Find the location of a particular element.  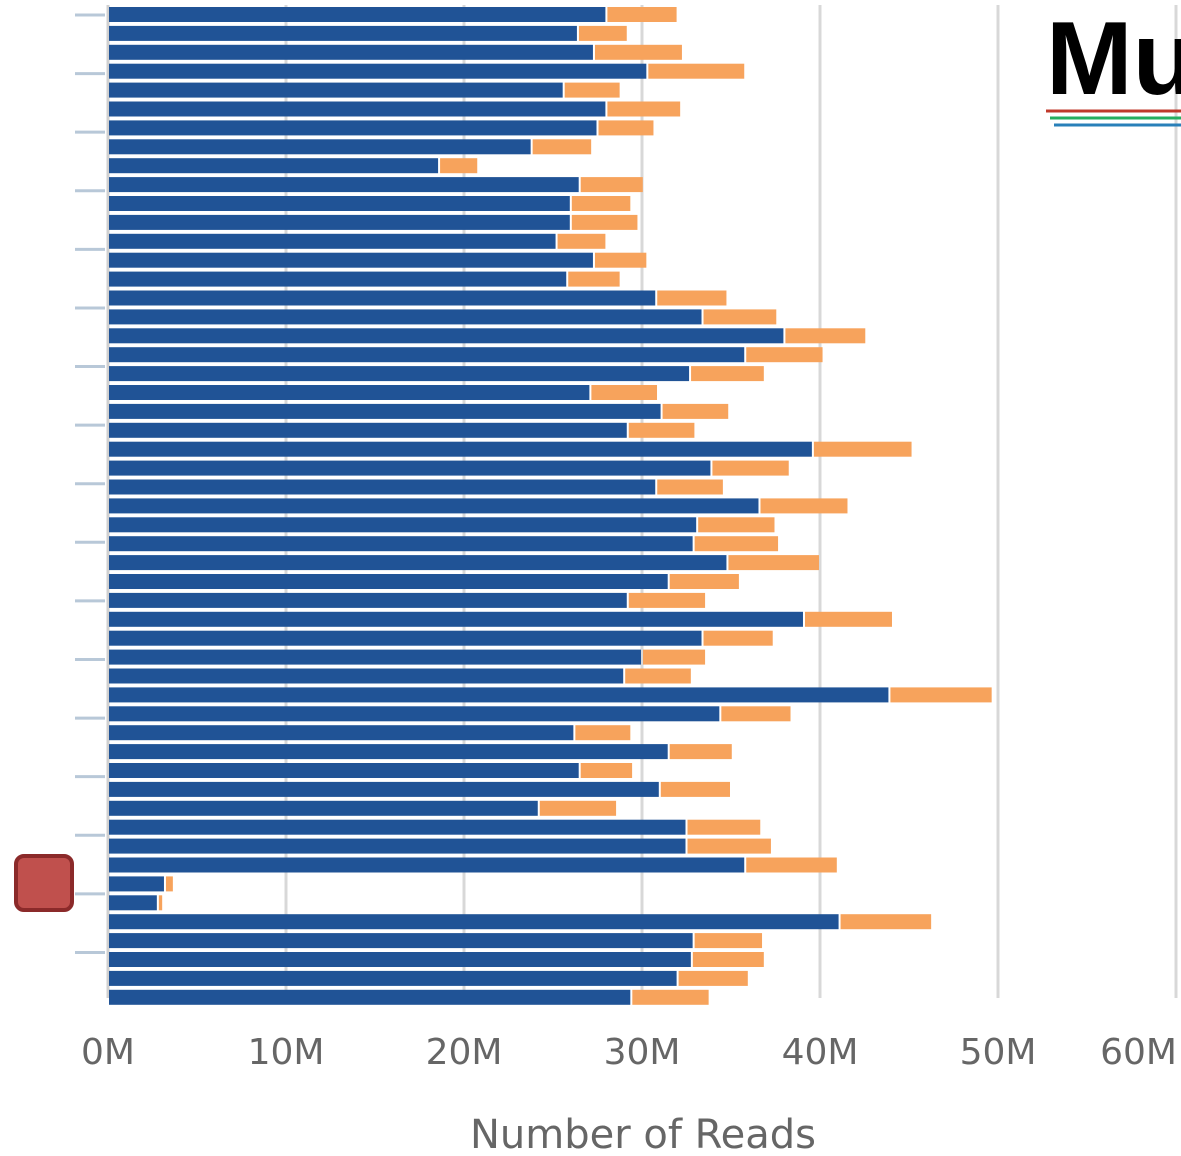

logo-text: Mu is located at coordinates (1113, 59).